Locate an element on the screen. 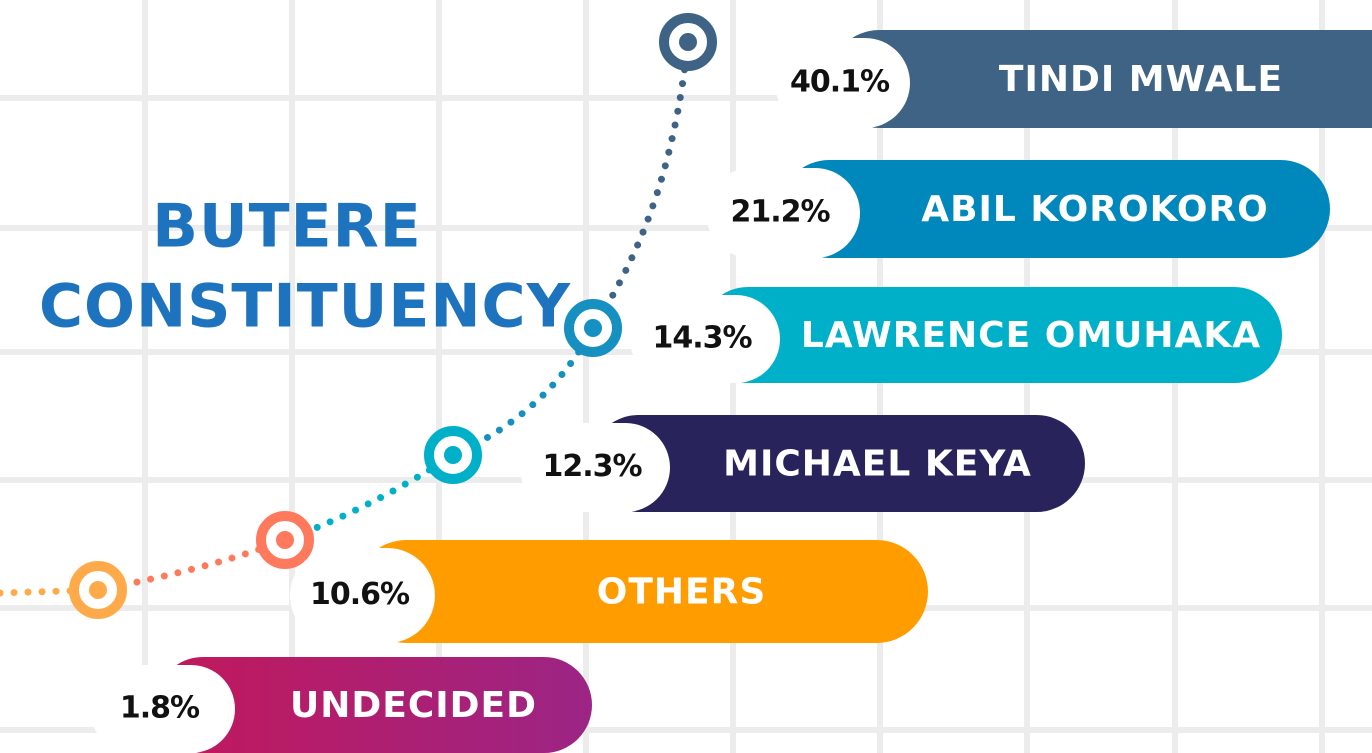  candidate-row: 12.3% MICHAEL KEYA is located at coordinates (802, 463).